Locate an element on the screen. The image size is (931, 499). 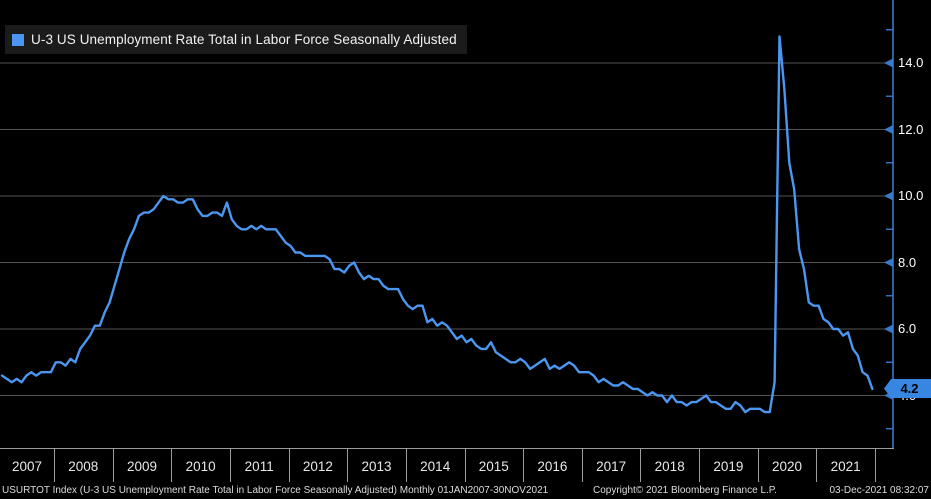
x-axis-label: 2012 is located at coordinates (317, 466).